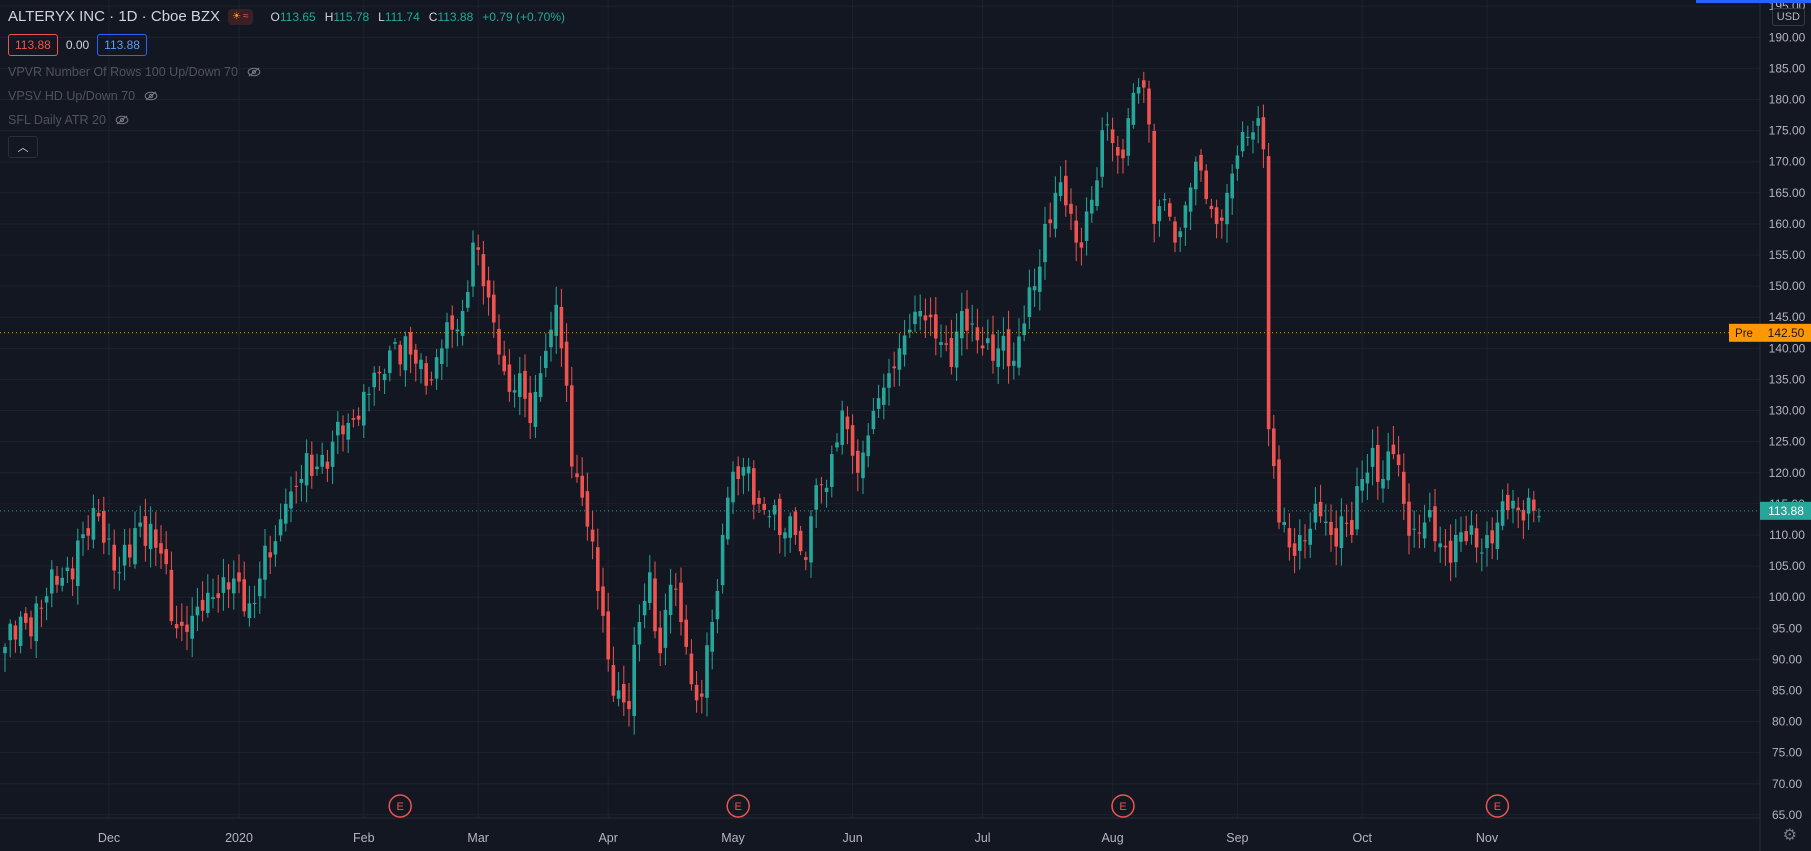 This screenshot has width=1811, height=851. I want to click on ohlc-item: C113.88, so click(451, 16).